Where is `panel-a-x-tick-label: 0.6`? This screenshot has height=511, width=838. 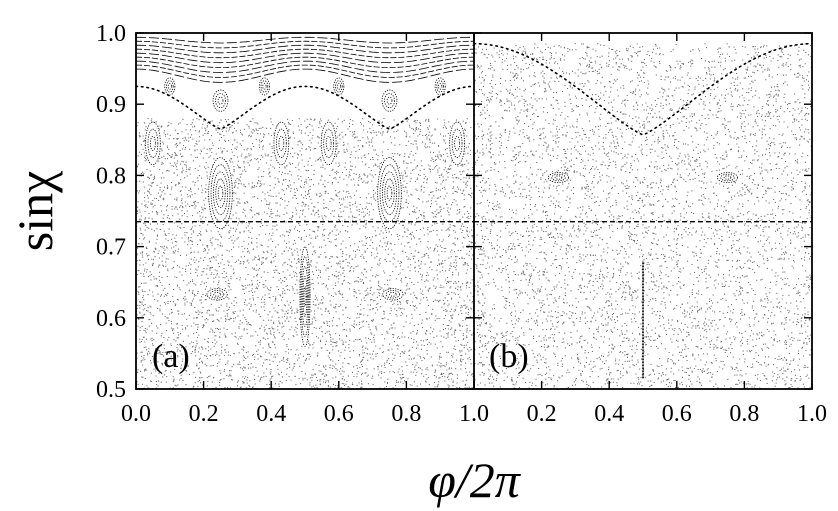
panel-a-x-tick-label: 0.6 is located at coordinates (339, 414).